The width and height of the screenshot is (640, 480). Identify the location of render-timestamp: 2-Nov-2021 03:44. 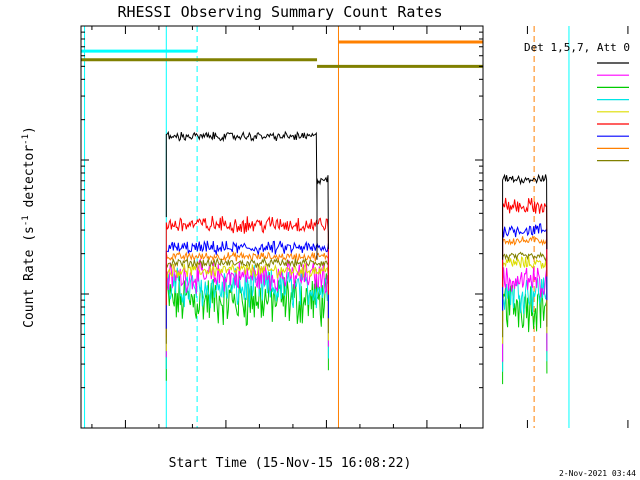
(597, 473).